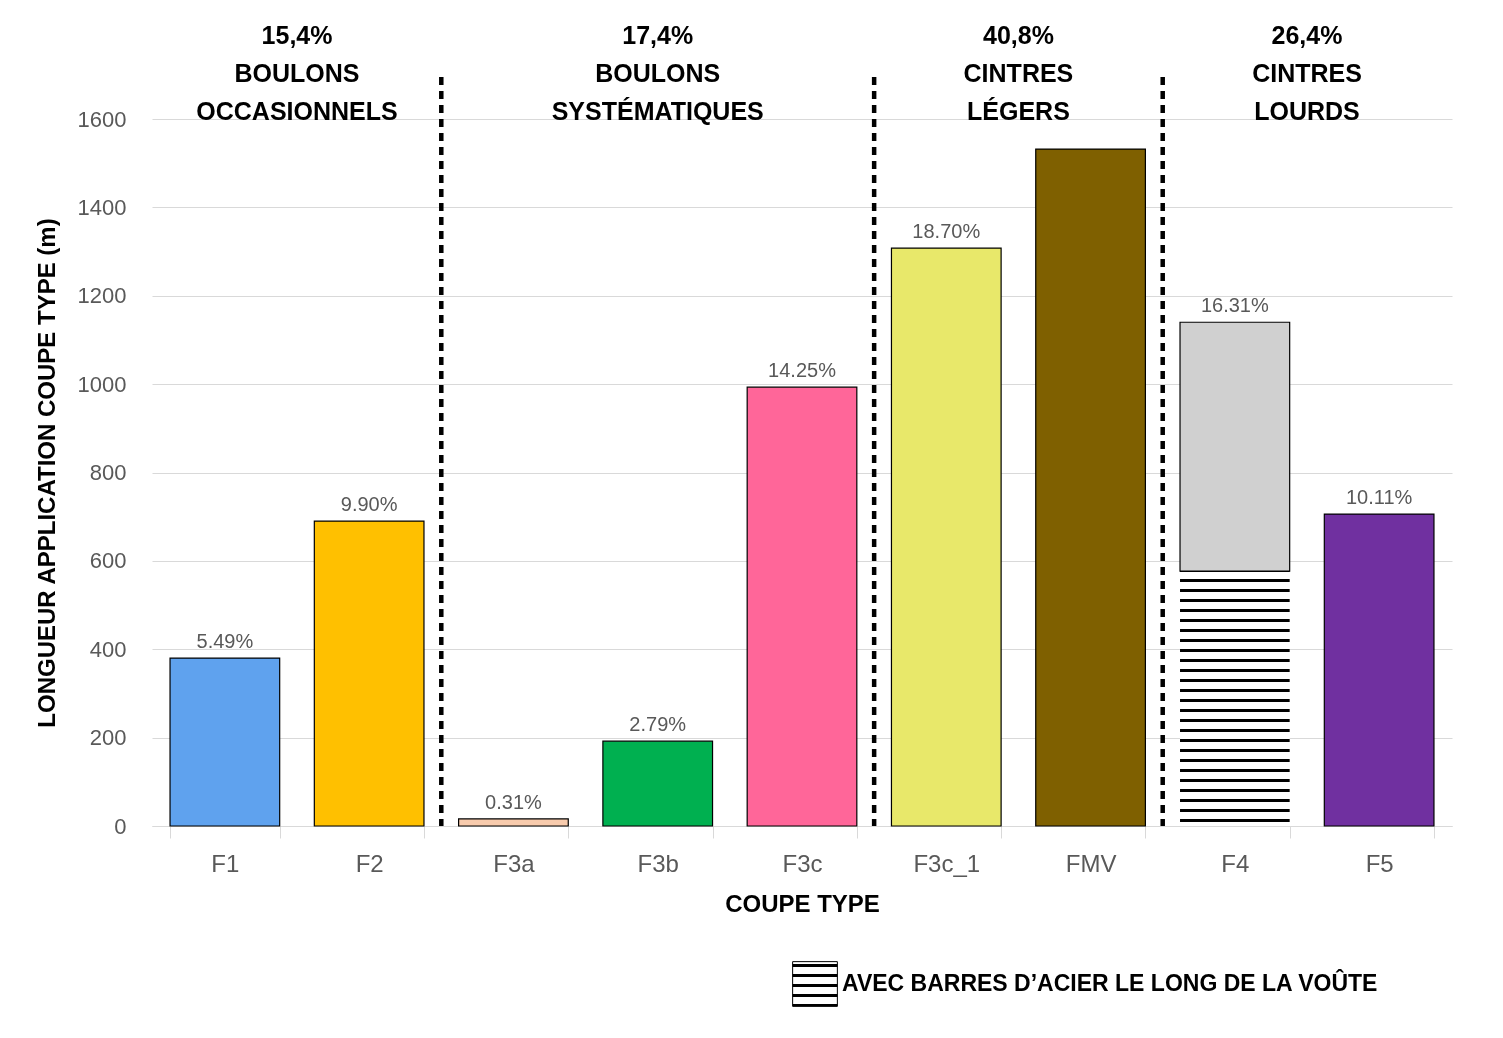 Image resolution: width=1503 pixels, height=1038 pixels. I want to click on x-tick-label: F5, so click(1379, 863).